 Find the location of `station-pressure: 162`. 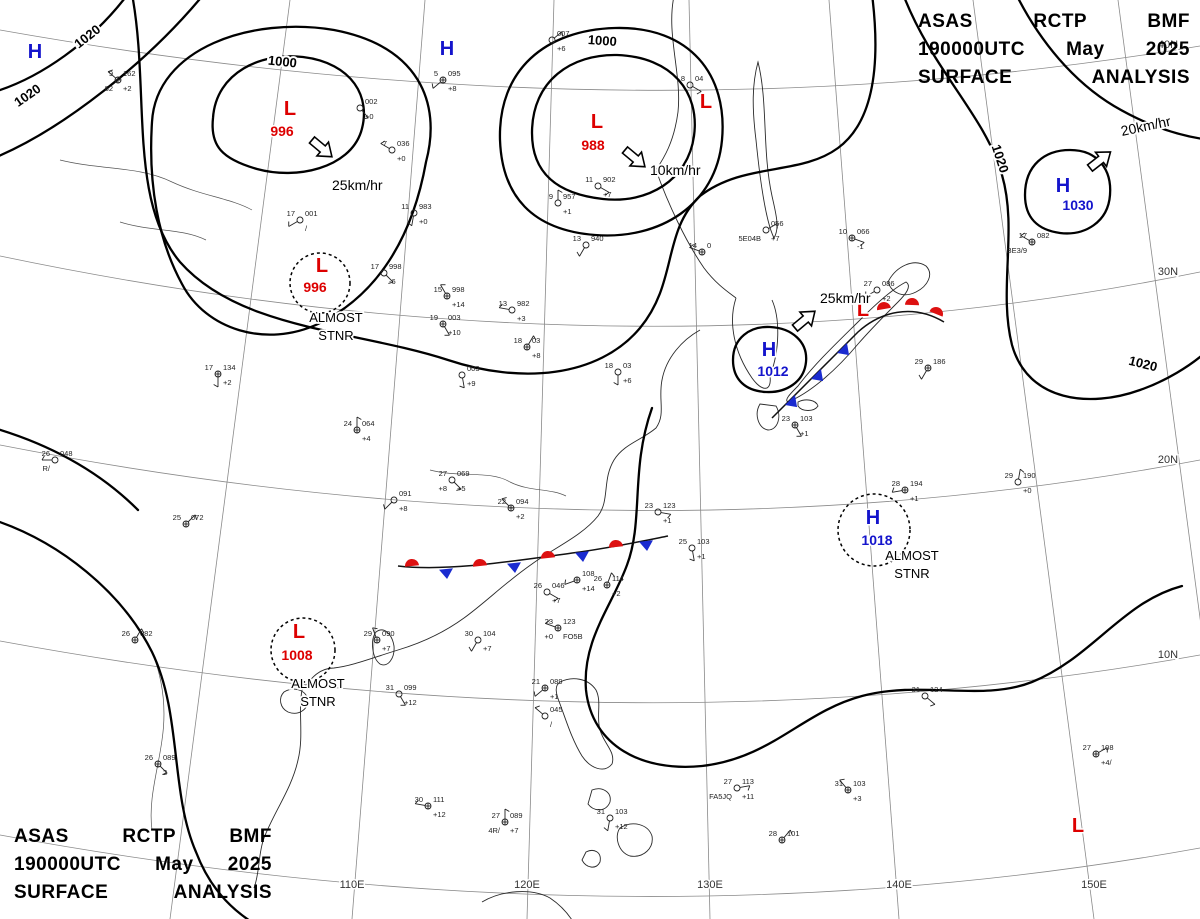

station-pressure: 162 is located at coordinates (129, 73).